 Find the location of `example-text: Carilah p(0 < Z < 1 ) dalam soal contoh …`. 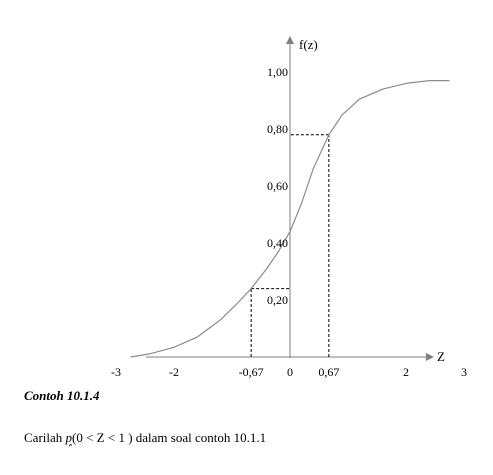

example-text: Carilah p(0 < Z < 1 ) dalam soal contoh … is located at coordinates (145, 438).